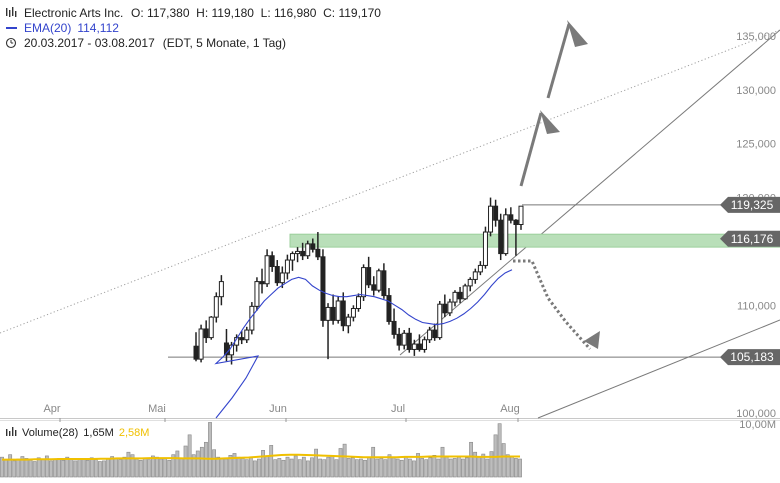 The image size is (780, 483). I want to click on y-tick-label: 100,000, so click(756, 414).